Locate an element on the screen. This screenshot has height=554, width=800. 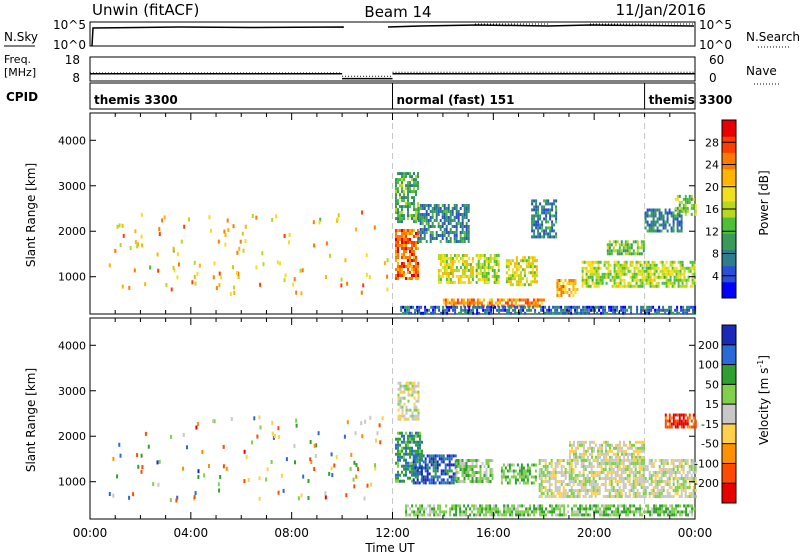
colorbar-segment is located at coordinates (729, 290).